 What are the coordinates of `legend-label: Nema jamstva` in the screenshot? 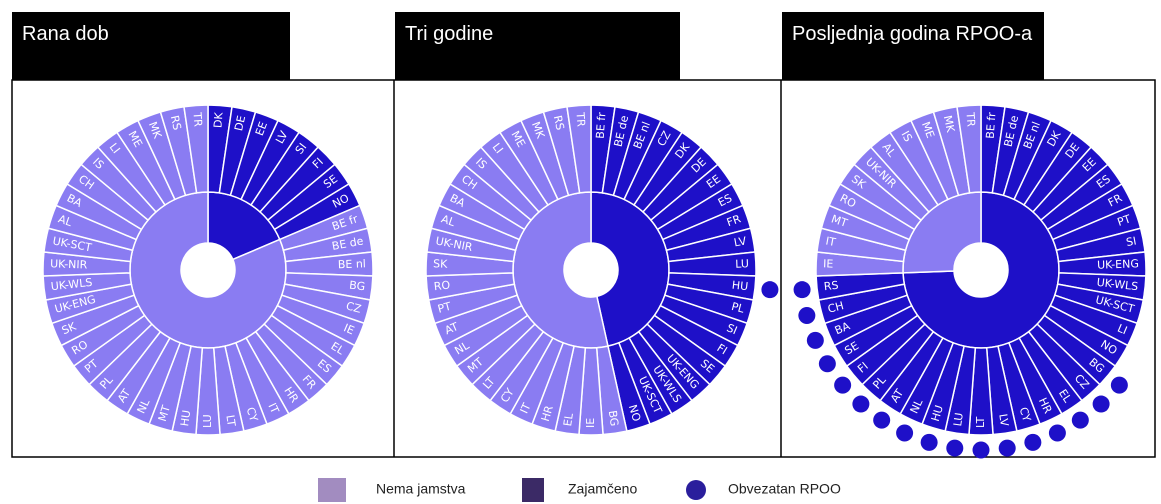 It's located at (421, 489).